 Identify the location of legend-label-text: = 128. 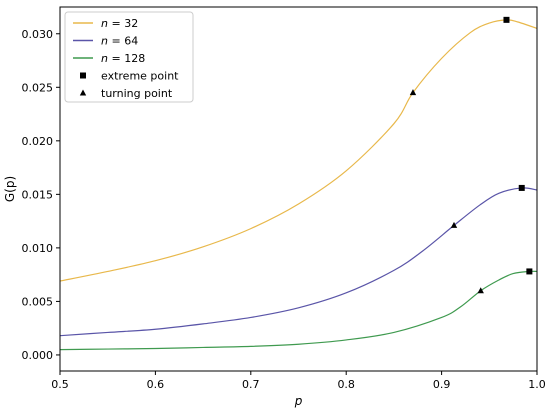
(126, 58).